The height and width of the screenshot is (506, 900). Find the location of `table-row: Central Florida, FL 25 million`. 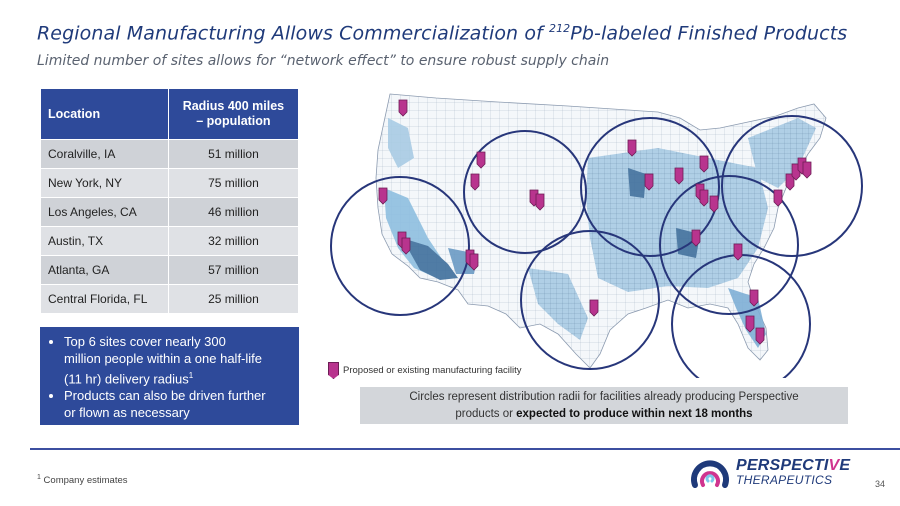

table-row: Central Florida, FL 25 million is located at coordinates (170, 299).